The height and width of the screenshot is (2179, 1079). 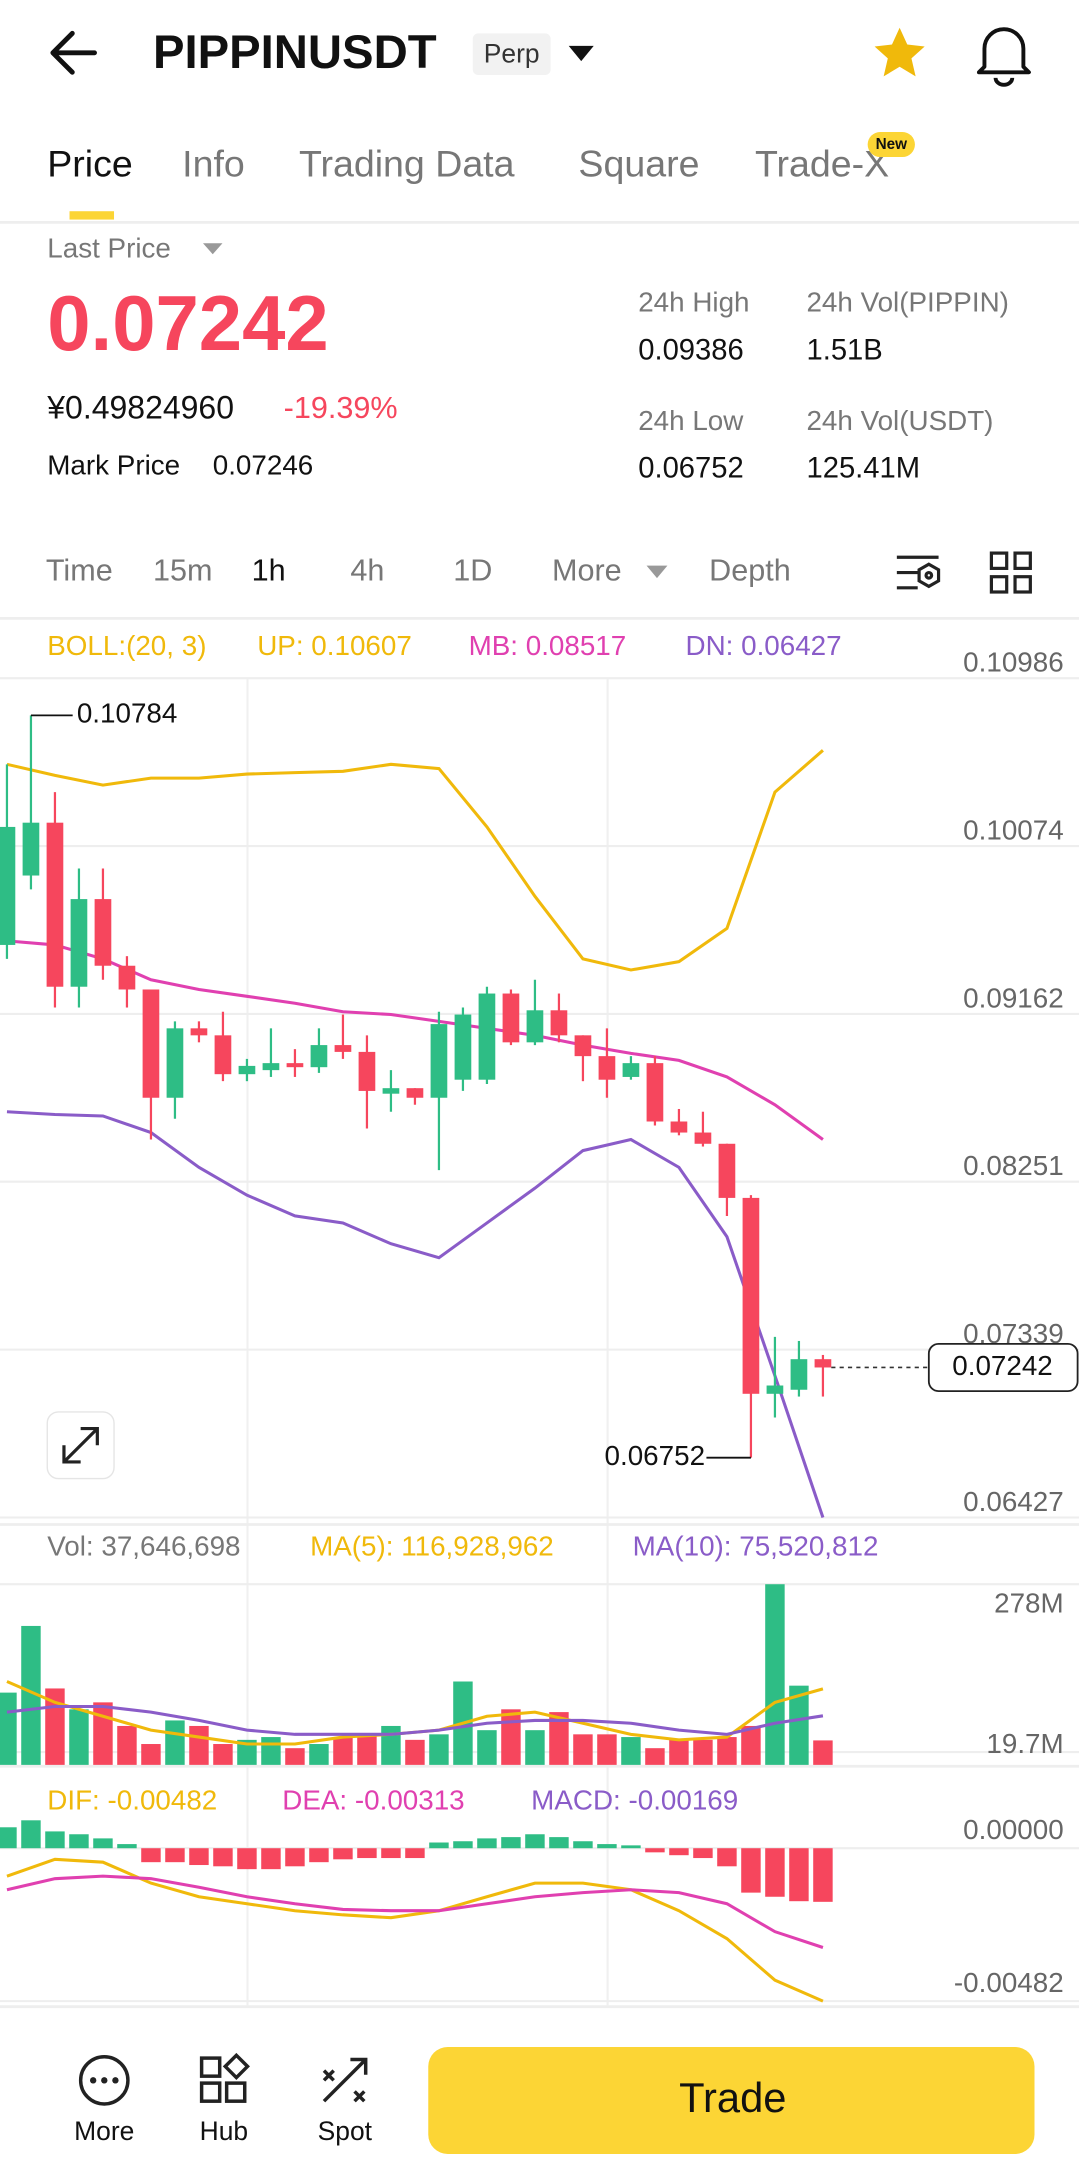 What do you see at coordinates (183, 571) in the screenshot?
I see `timeframe: 15m` at bounding box center [183, 571].